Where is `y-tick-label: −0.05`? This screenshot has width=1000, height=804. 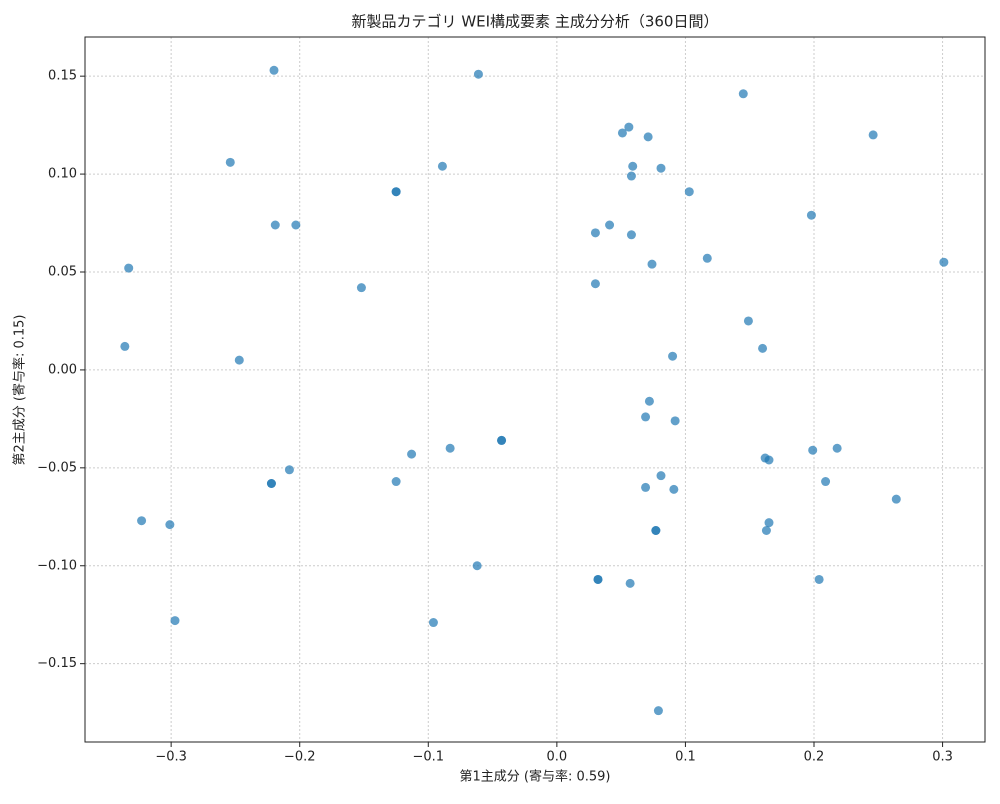
y-tick-label: −0.05 is located at coordinates (57, 467).